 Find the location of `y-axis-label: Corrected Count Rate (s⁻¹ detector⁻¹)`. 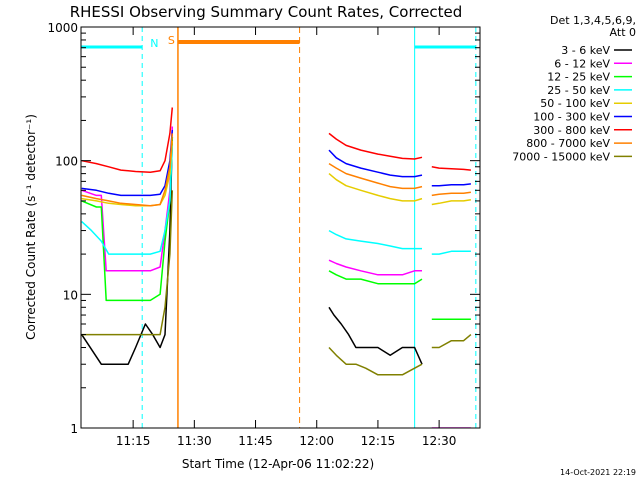

y-axis-label: Corrected Count Rate (s⁻¹ detector⁻¹) is located at coordinates (31, 227).